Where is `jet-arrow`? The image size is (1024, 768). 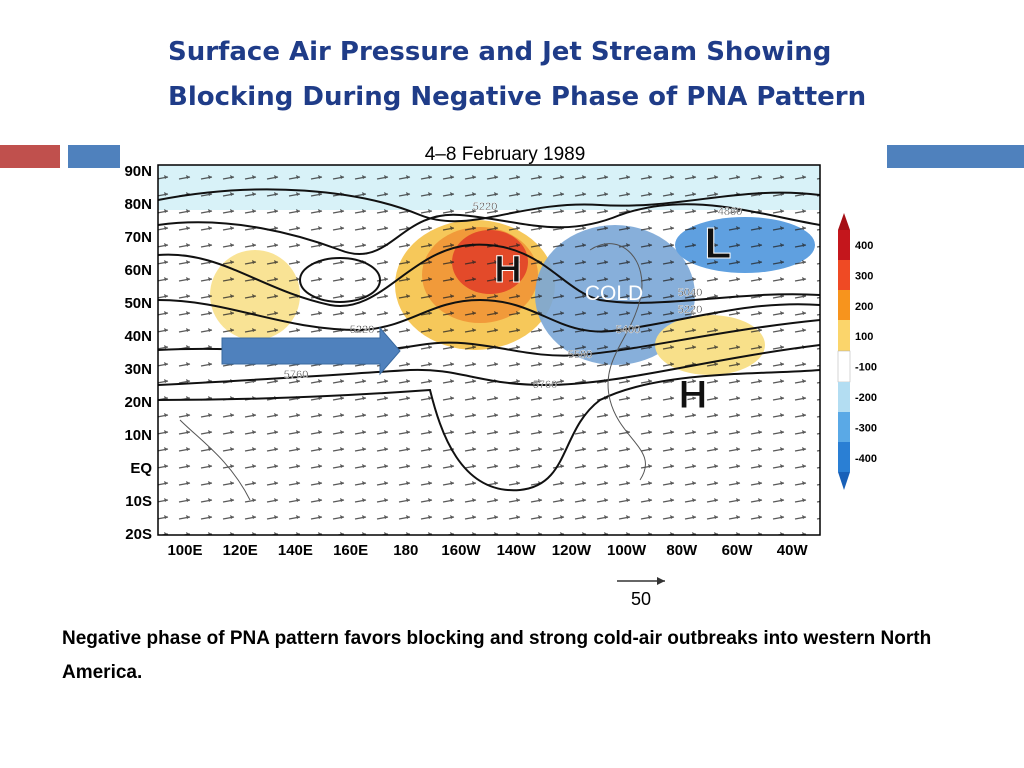
jet-arrow is located at coordinates (311, 351).